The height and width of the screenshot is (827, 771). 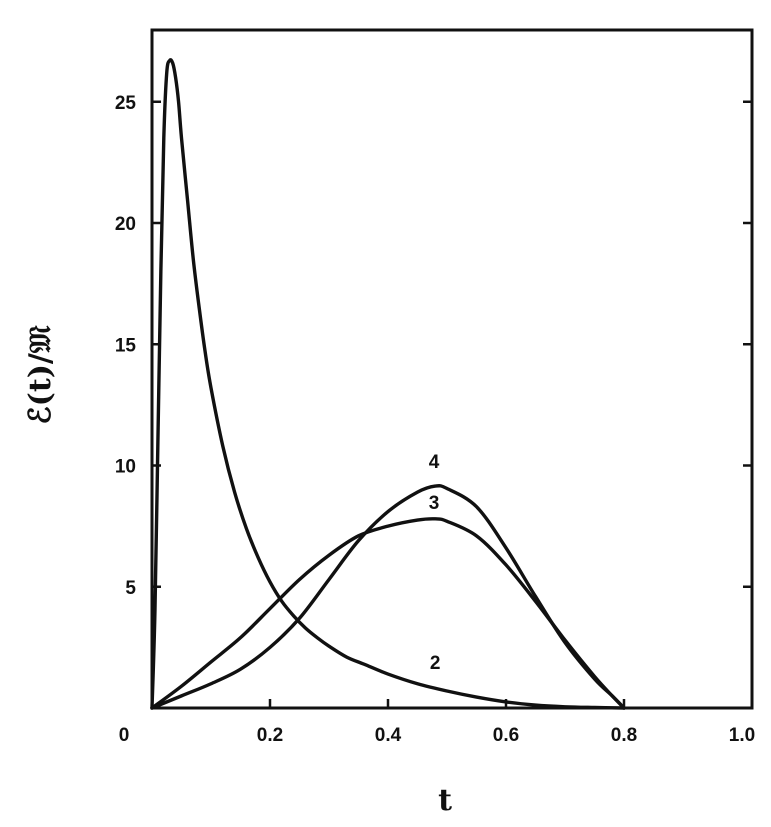 What do you see at coordinates (506, 735) in the screenshot?
I see `x-tick-label: 0.6` at bounding box center [506, 735].